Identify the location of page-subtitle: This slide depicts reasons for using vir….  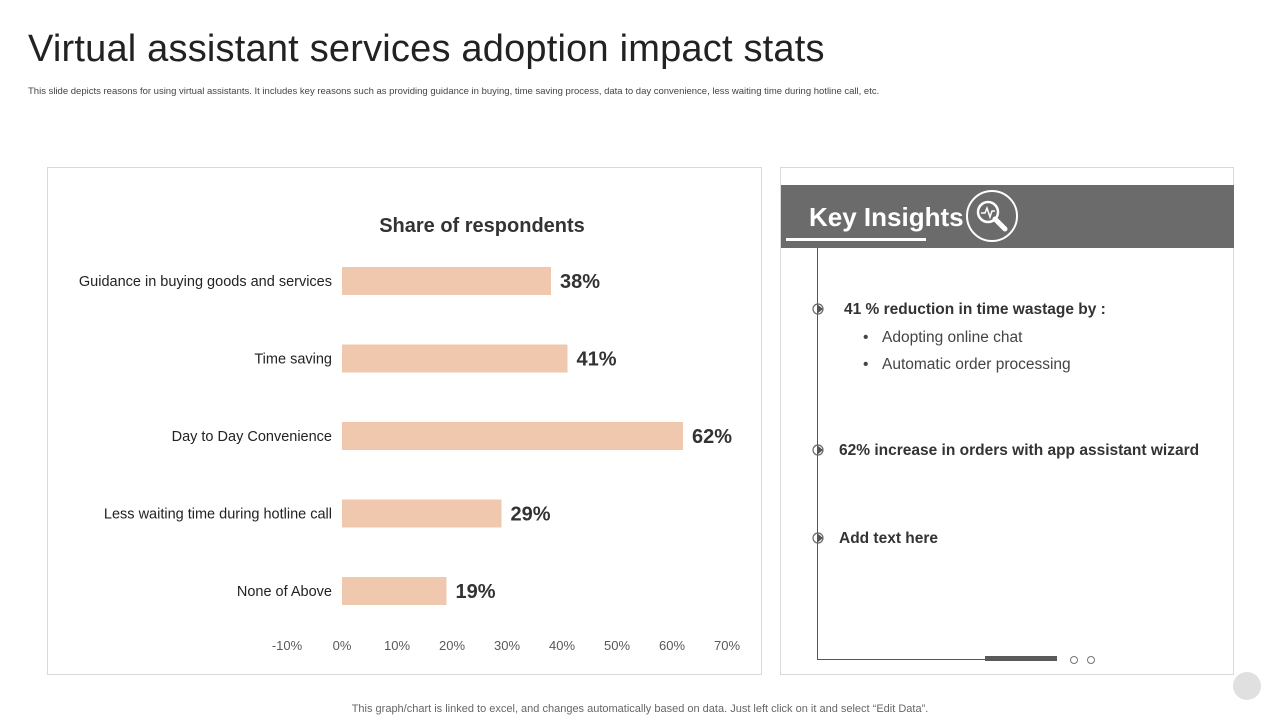
(454, 91).